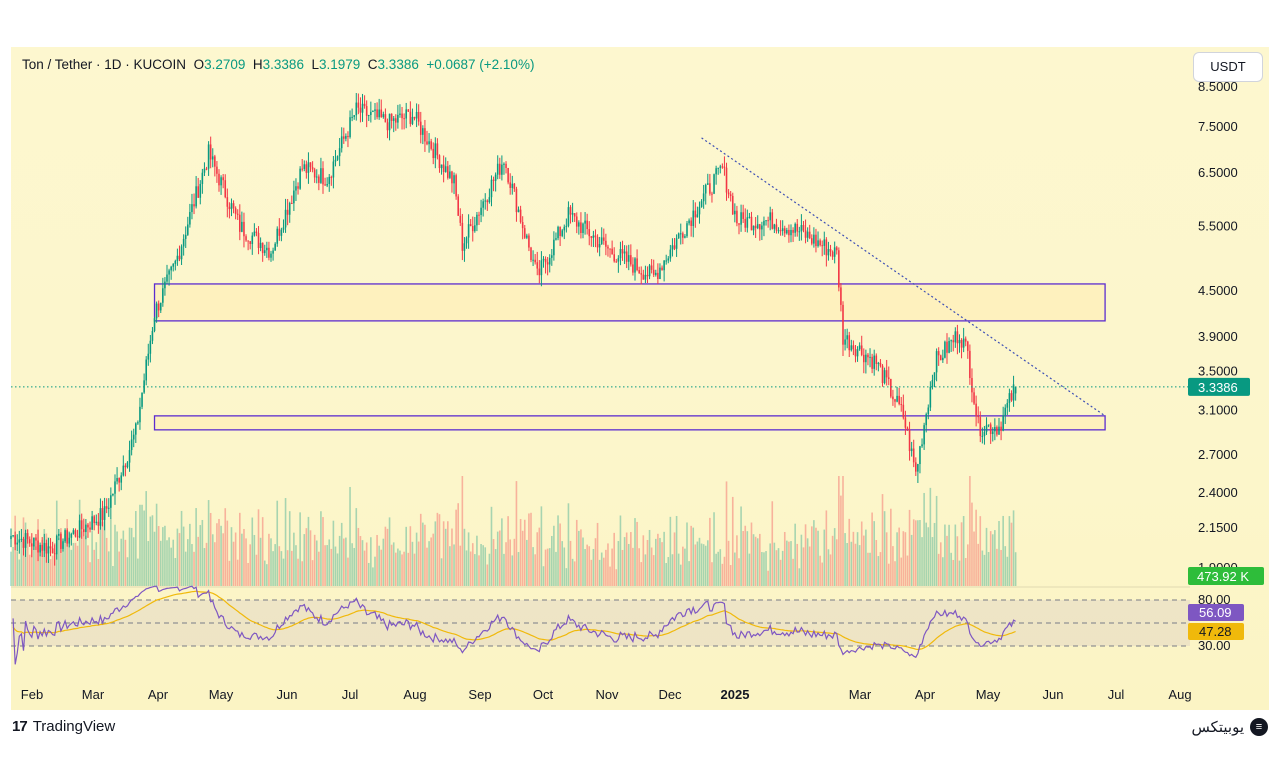 The image size is (1280, 766). I want to click on price-tick-label: 5.5000, so click(1218, 226).